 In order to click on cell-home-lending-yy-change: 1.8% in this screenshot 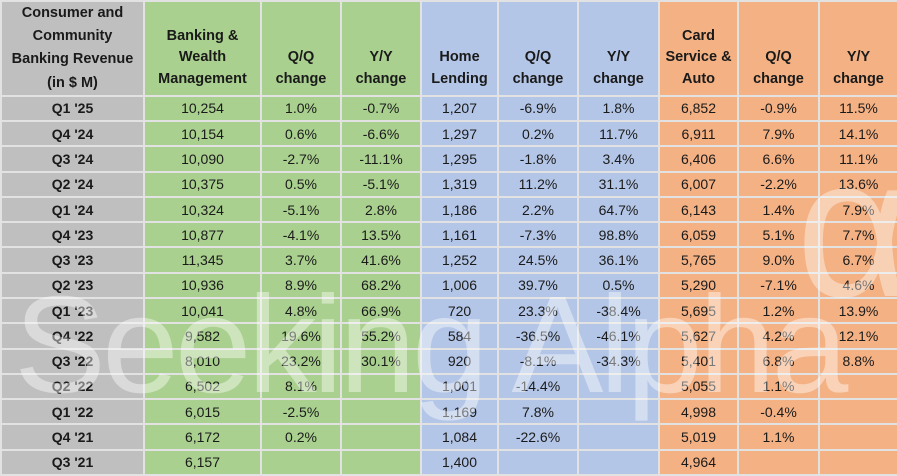, I will do `click(618, 108)`.